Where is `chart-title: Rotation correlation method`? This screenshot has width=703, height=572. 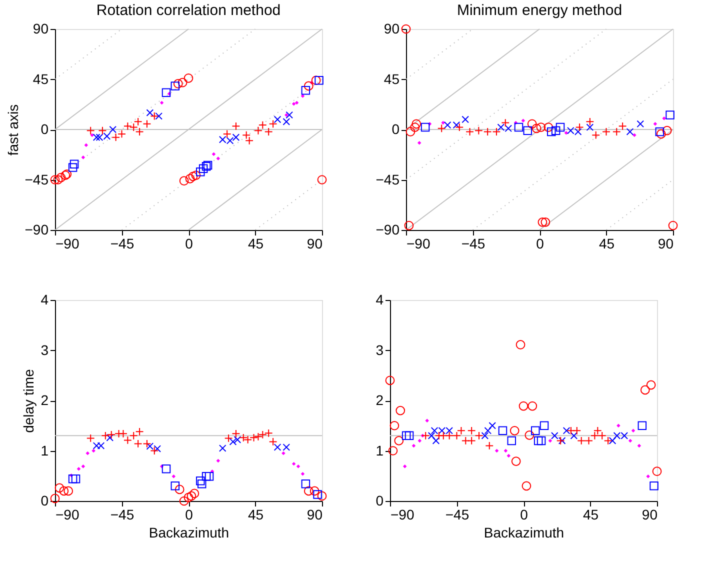
chart-title: Rotation correlation method is located at coordinates (188, 10).